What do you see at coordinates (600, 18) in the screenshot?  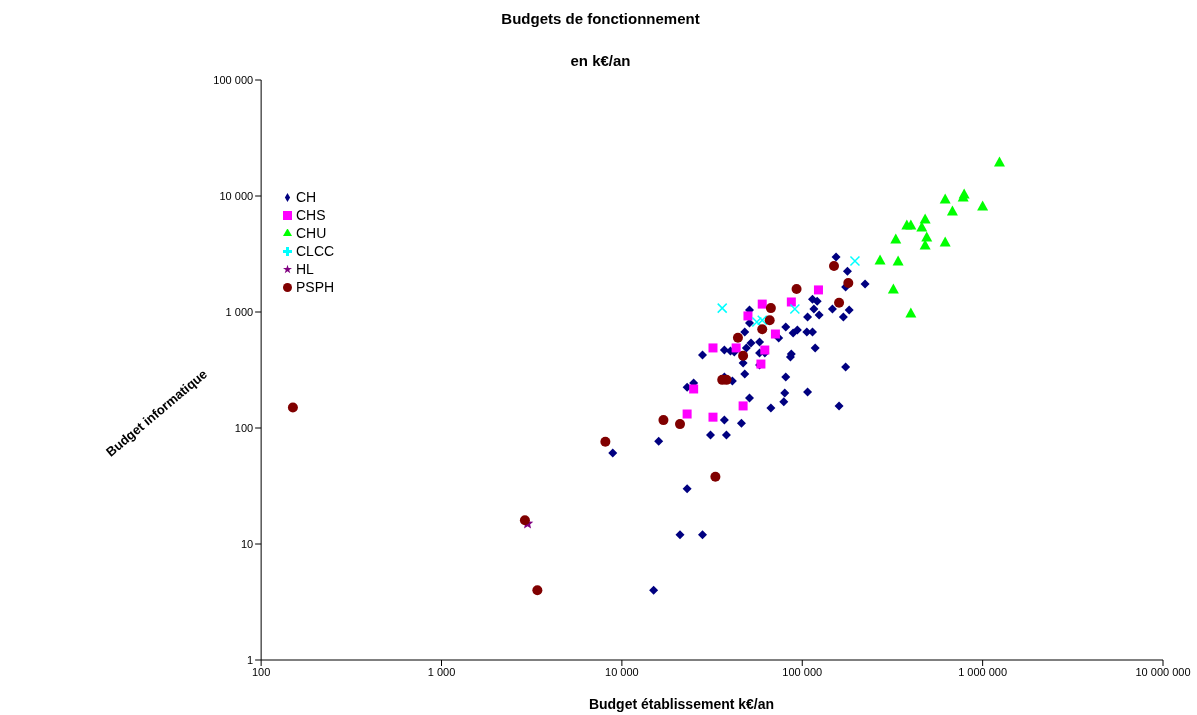 I see `chart-title: Budgets de fonctionnement` at bounding box center [600, 18].